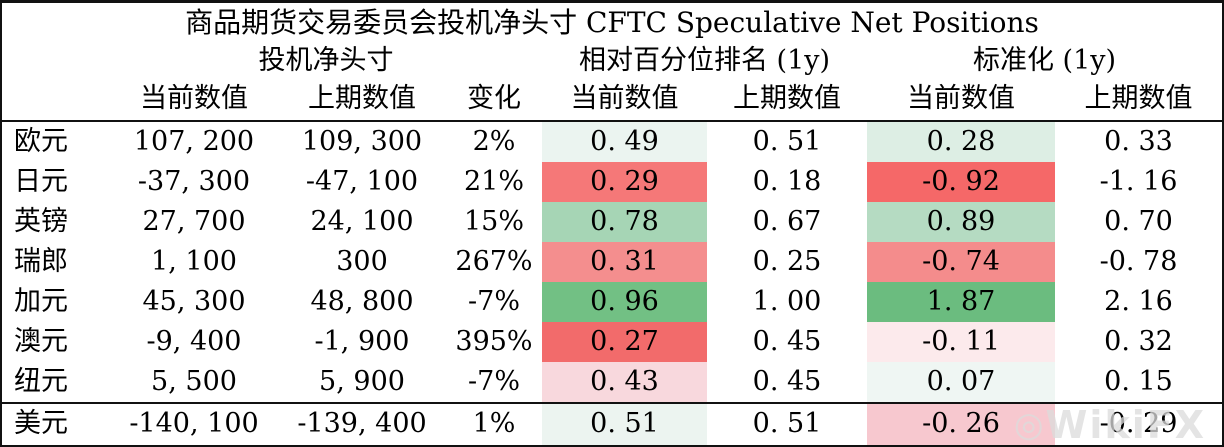 The width and height of the screenshot is (1224, 447). What do you see at coordinates (194, 301) in the screenshot?
I see `net-current-value: 45, 300` at bounding box center [194, 301].